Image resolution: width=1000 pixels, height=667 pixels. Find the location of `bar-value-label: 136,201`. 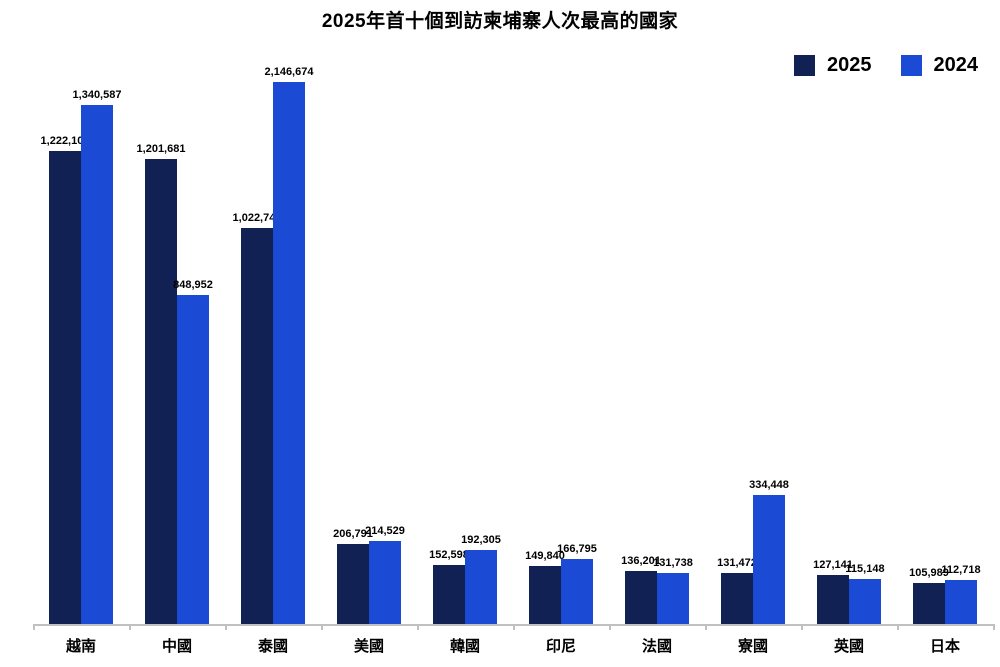

bar-value-label: 136,201 is located at coordinates (641, 561).